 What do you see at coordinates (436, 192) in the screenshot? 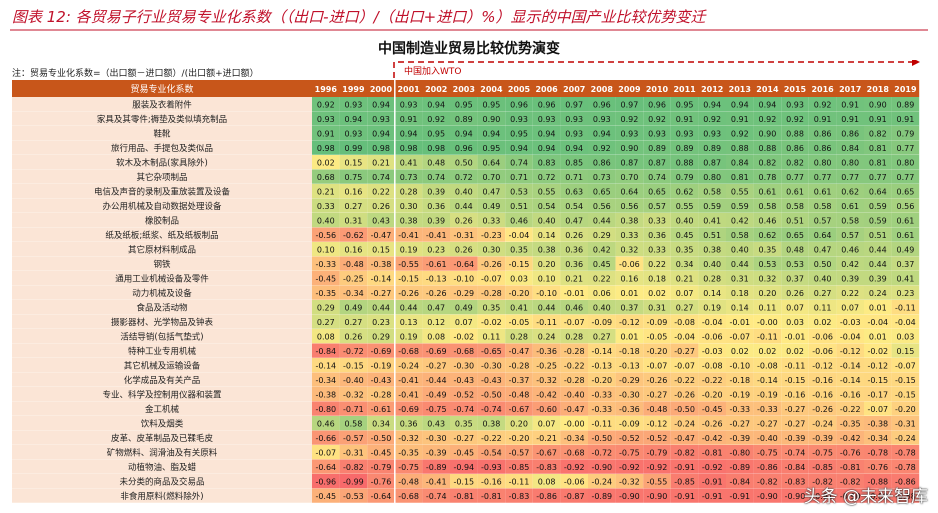
I see `cell-value: 0.39` at bounding box center [436, 192].